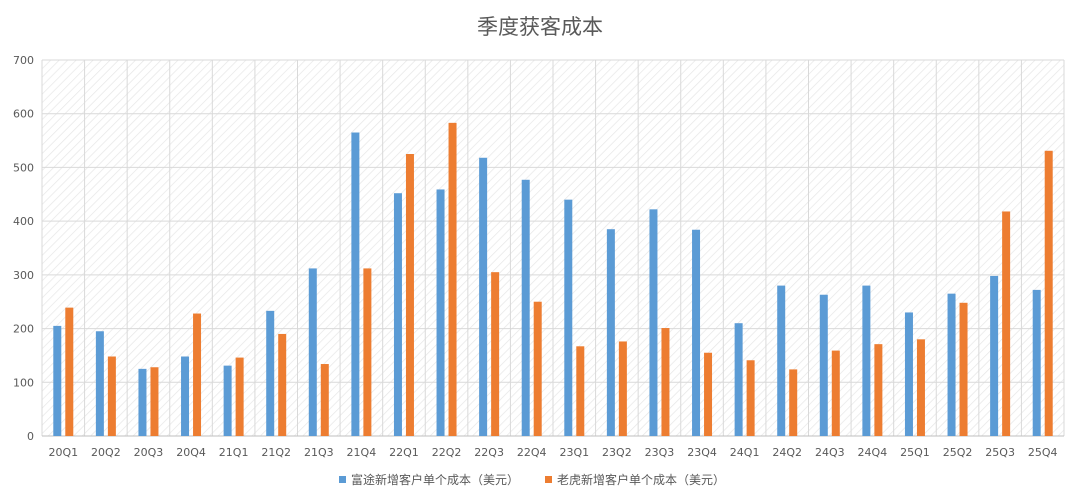 Image resolution: width=1080 pixels, height=502 pixels. What do you see at coordinates (540, 27) in the screenshot?
I see `chart-title: 季度获客成本` at bounding box center [540, 27].